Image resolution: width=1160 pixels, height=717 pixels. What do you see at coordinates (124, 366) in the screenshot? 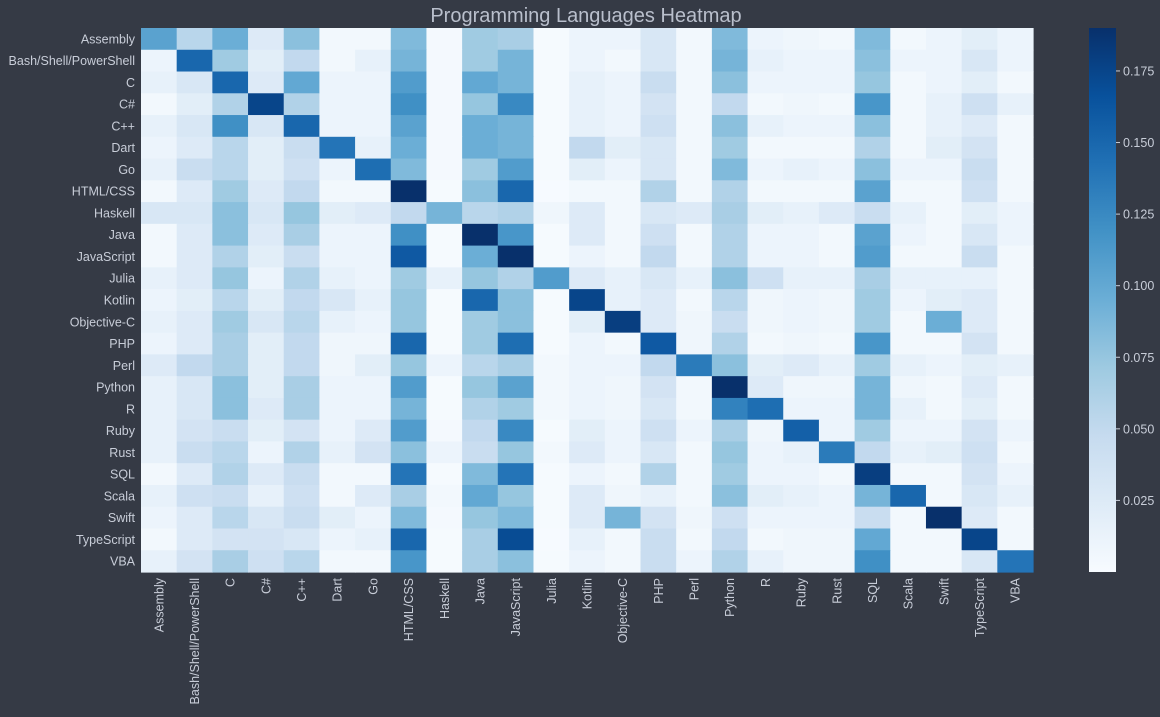
I see `row-label: Perl` at bounding box center [124, 366].